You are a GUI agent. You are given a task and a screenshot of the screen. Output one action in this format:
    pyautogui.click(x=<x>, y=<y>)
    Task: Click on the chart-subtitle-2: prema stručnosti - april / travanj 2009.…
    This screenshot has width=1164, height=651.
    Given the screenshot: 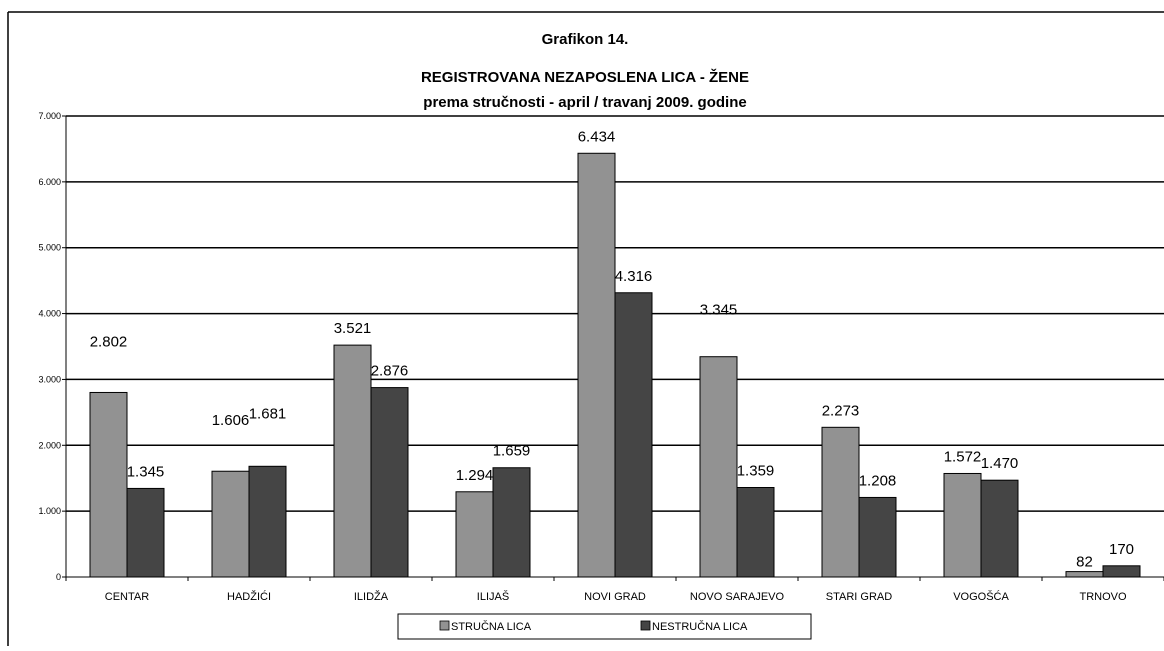 What is the action you would take?
    pyautogui.click(x=584, y=102)
    